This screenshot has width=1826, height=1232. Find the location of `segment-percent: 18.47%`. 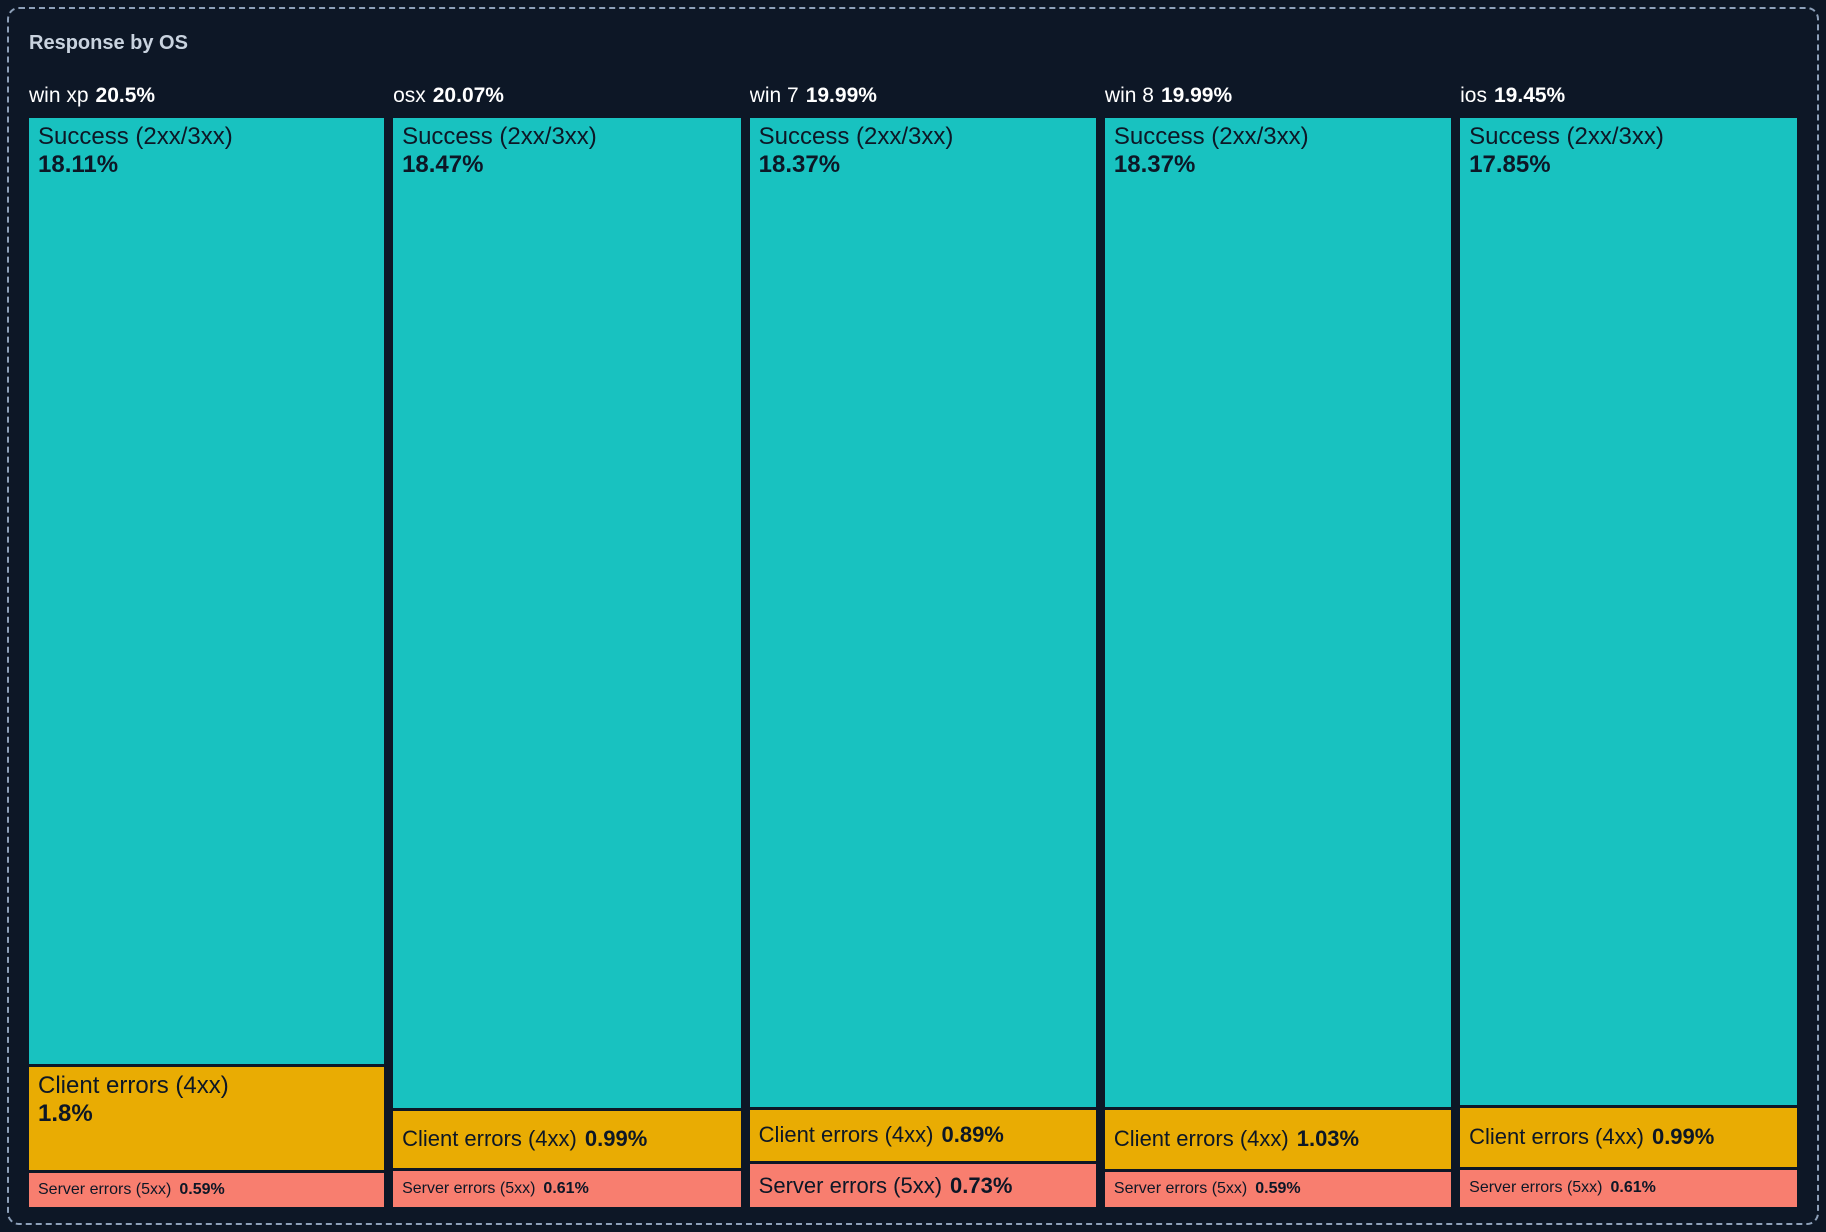

segment-percent: 18.47% is located at coordinates (443, 165).